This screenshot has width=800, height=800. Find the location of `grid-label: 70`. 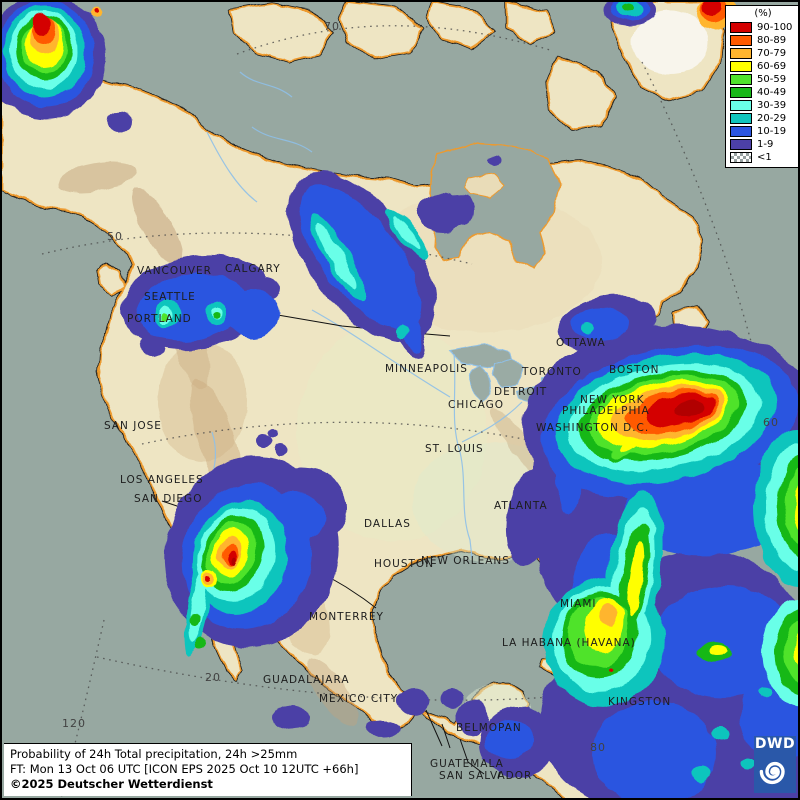

grid-label: 70 is located at coordinates (332, 26).